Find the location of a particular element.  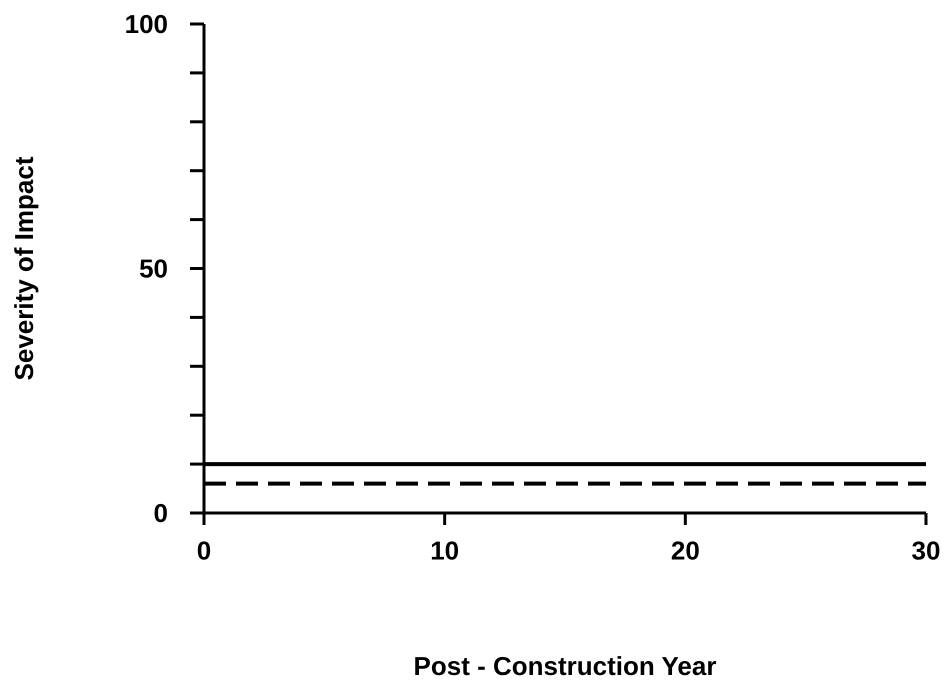

x-tick-label: 30 is located at coordinates (926, 550).